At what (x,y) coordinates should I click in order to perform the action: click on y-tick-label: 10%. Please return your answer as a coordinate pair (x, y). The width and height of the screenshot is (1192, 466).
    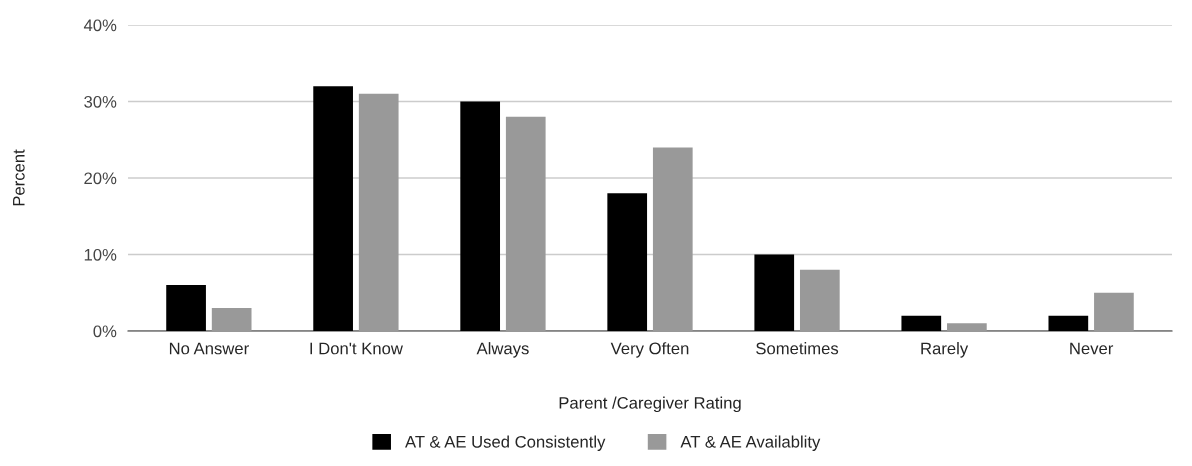
    Looking at the image, I should click on (100, 254).